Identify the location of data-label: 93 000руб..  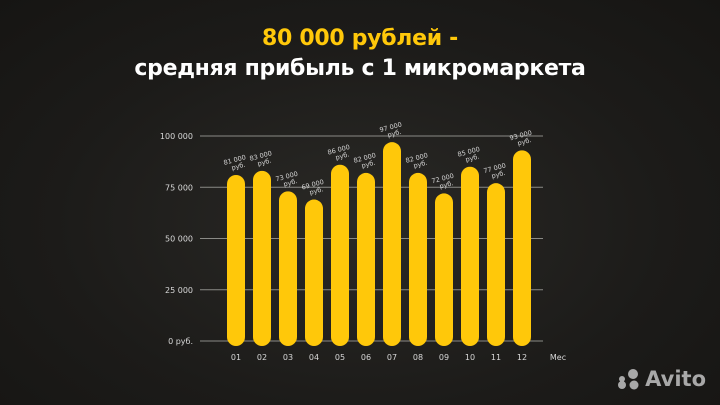
(522, 139).